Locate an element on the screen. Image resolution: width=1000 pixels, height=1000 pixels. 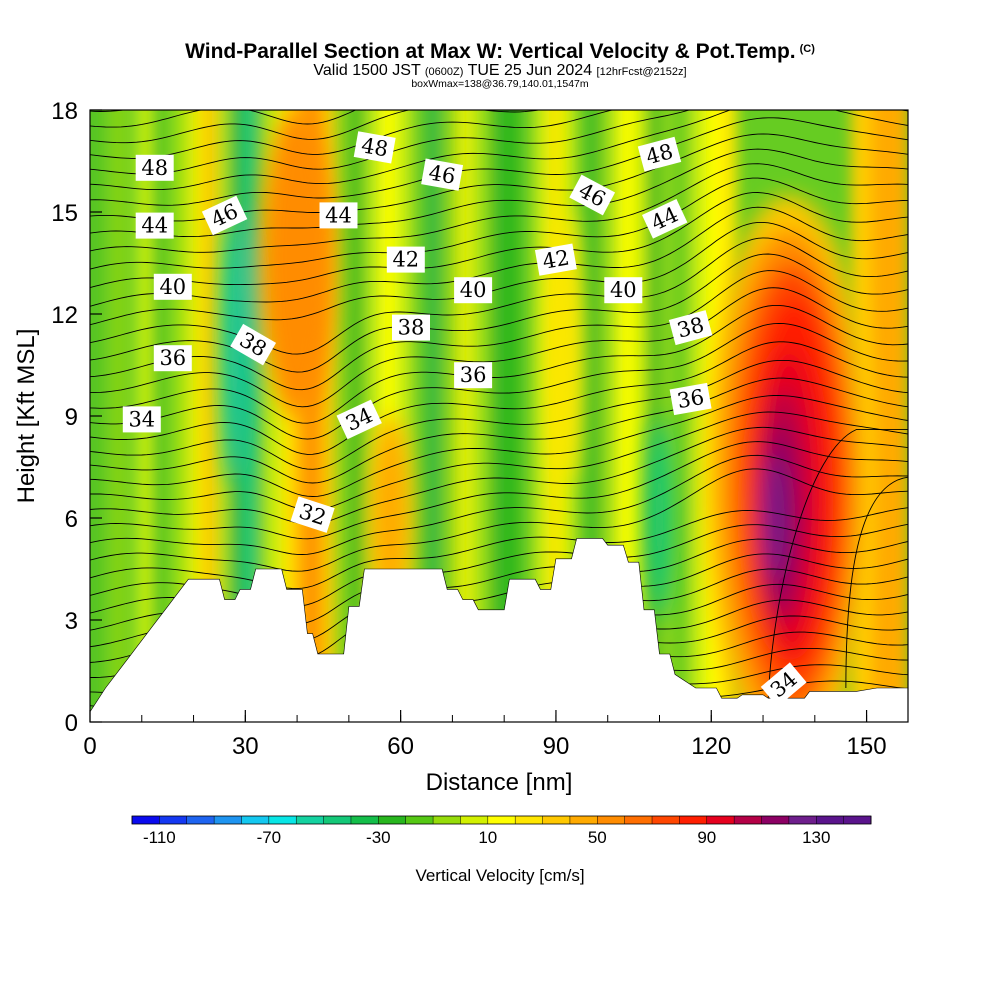
contour-label: 42 is located at coordinates (555, 259).